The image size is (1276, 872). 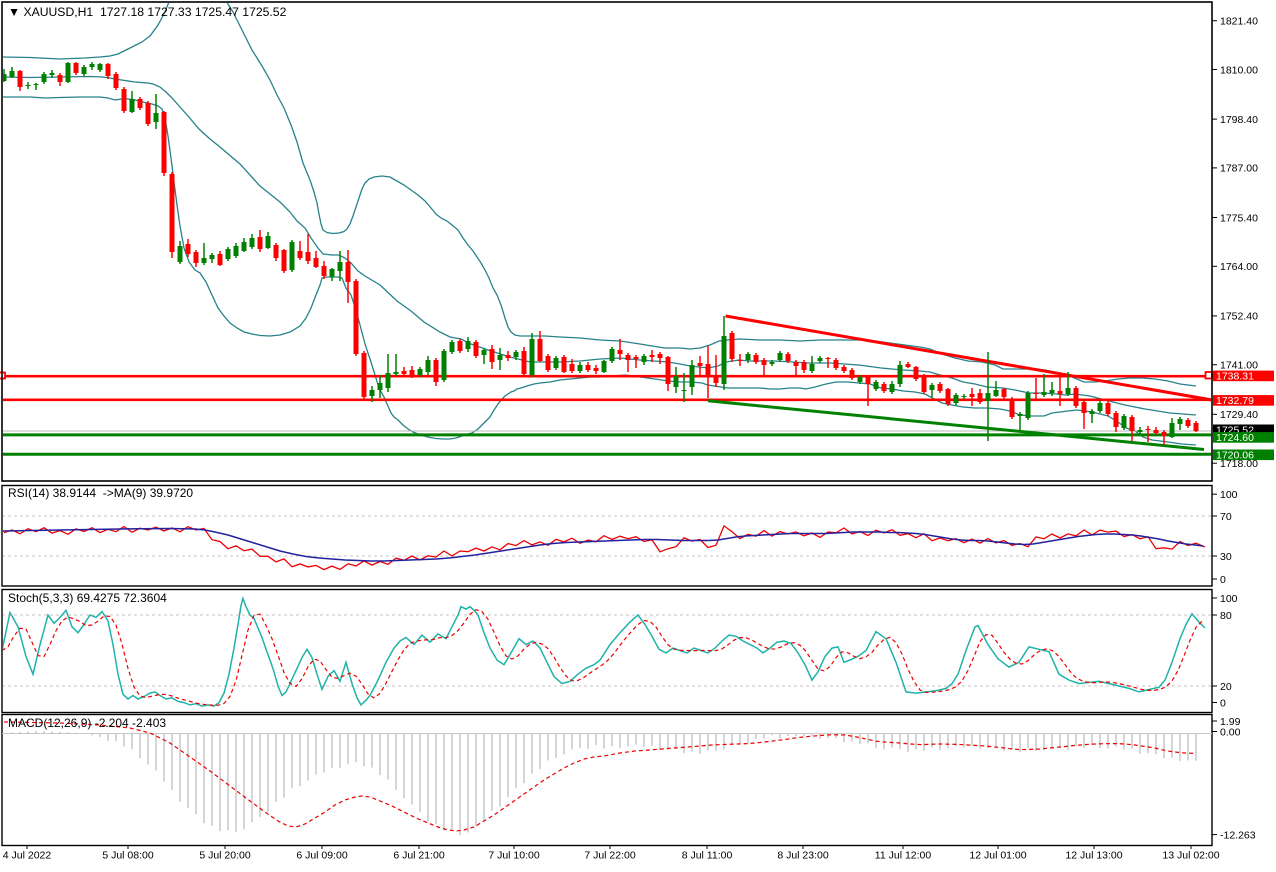 What do you see at coordinates (1190, 856) in the screenshot?
I see `svg-text: 13 Jul 02:00` at bounding box center [1190, 856].